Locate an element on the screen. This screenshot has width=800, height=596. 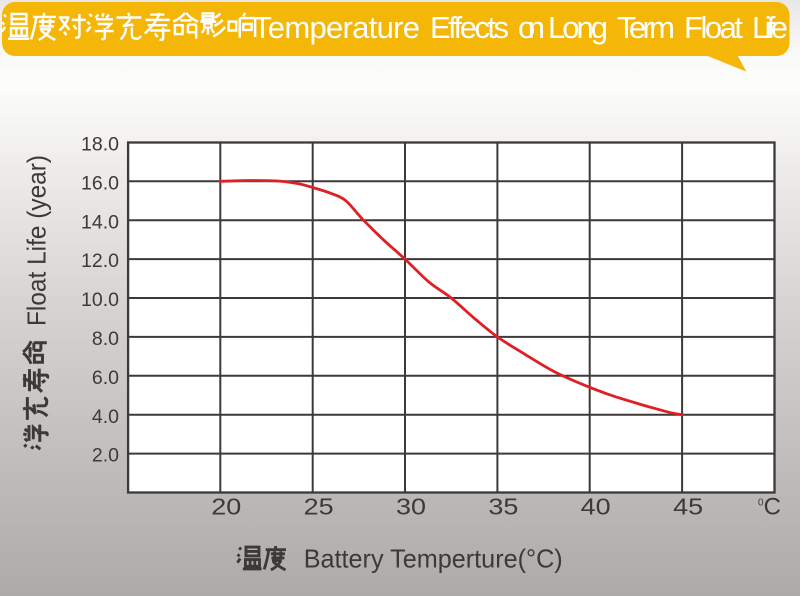
svg-text: 16.0 is located at coordinates (100, 183).